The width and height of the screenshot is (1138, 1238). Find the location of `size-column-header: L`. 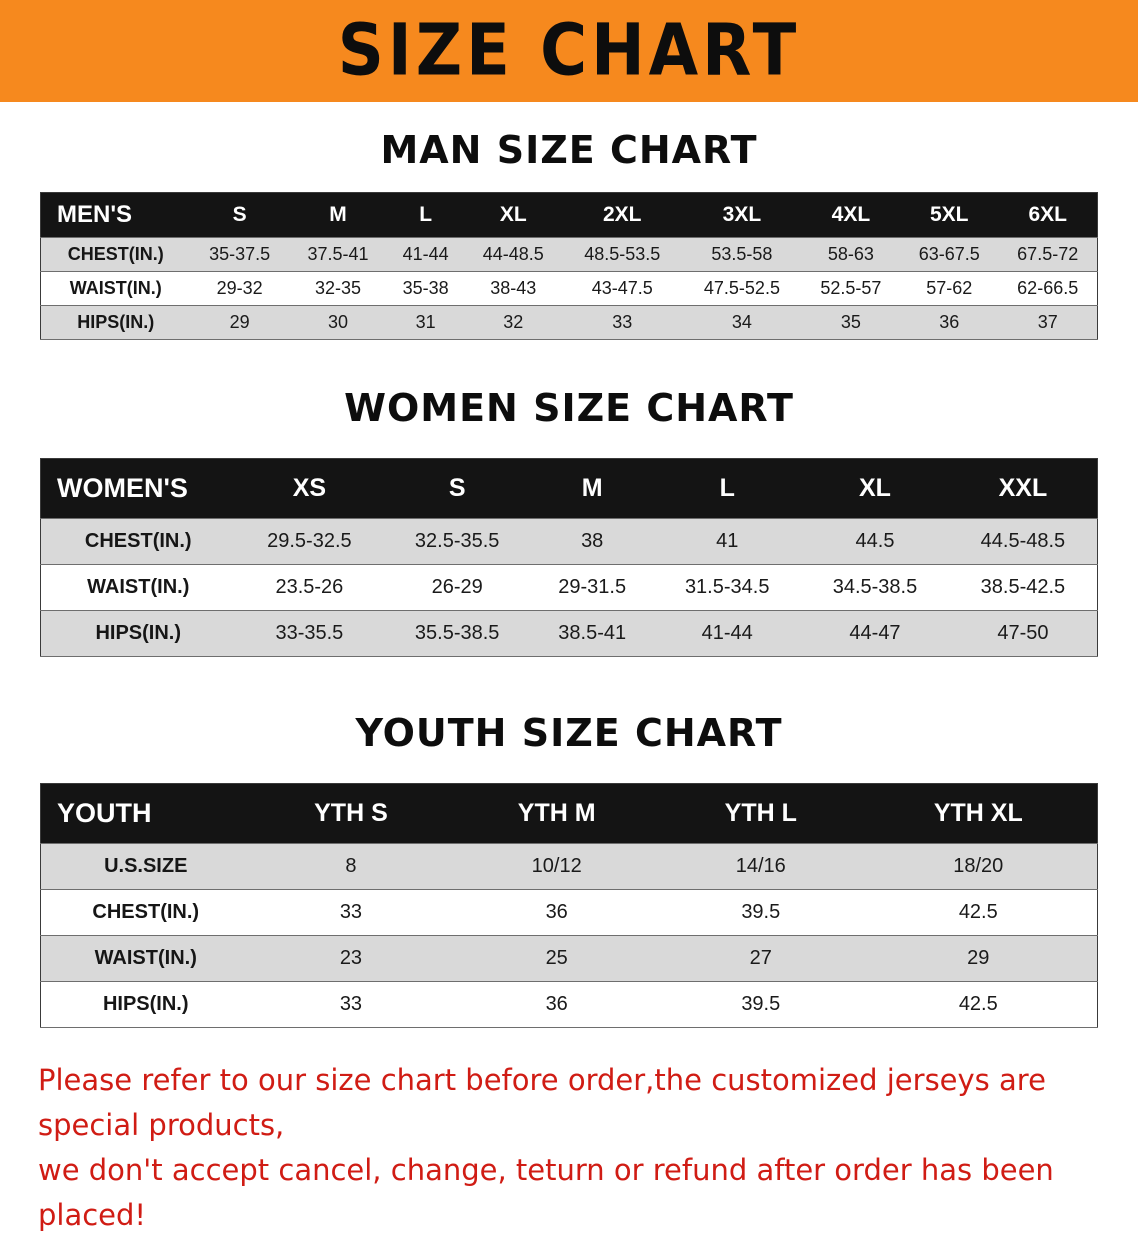

size-column-header: L is located at coordinates (727, 488).